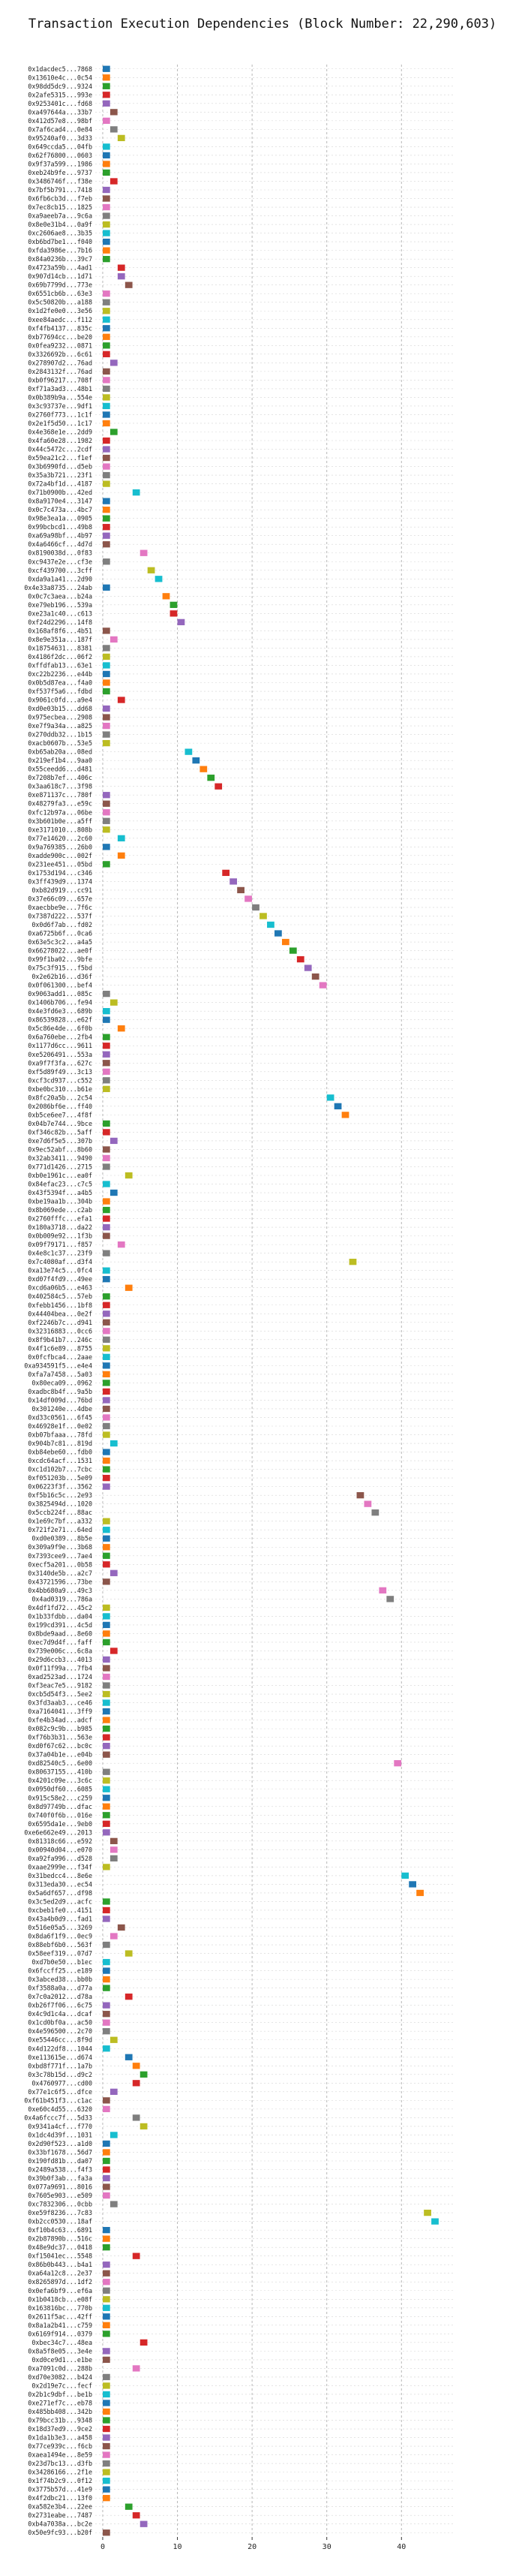  Describe the element at coordinates (60, 234) in the screenshot. I see `row-label: 0xc2606ae8...3b35` at that location.